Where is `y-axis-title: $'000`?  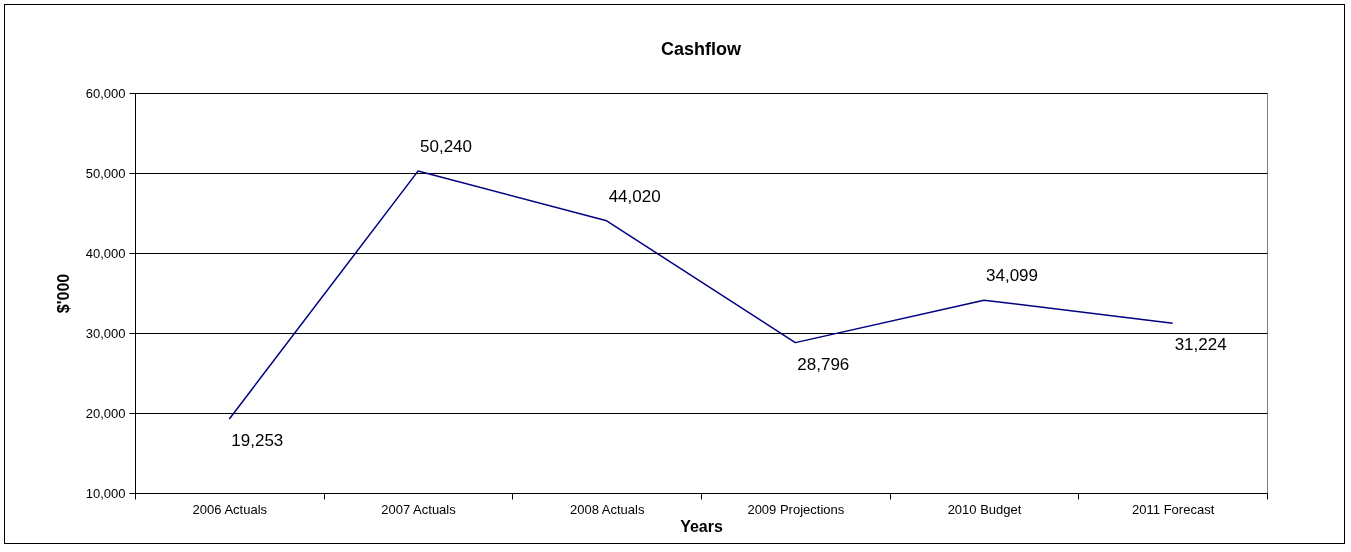
y-axis-title: $'000 is located at coordinates (63, 293).